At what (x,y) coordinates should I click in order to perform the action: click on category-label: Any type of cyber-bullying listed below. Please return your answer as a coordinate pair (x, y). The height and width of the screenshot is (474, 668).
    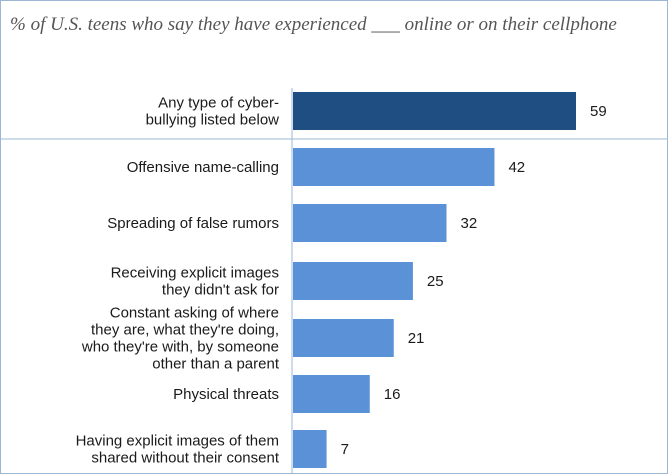
    Looking at the image, I should click on (213, 112).